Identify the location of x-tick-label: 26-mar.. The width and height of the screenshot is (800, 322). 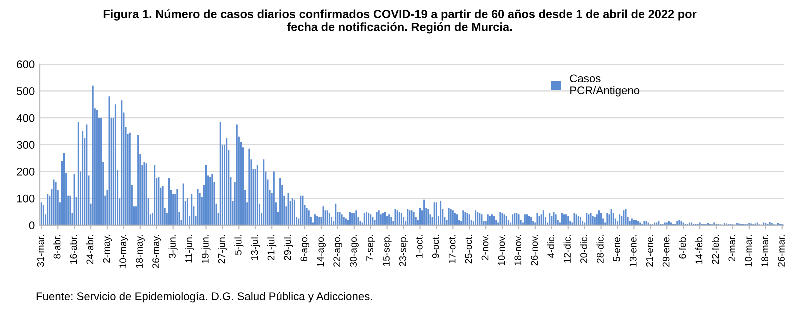
(781, 251).